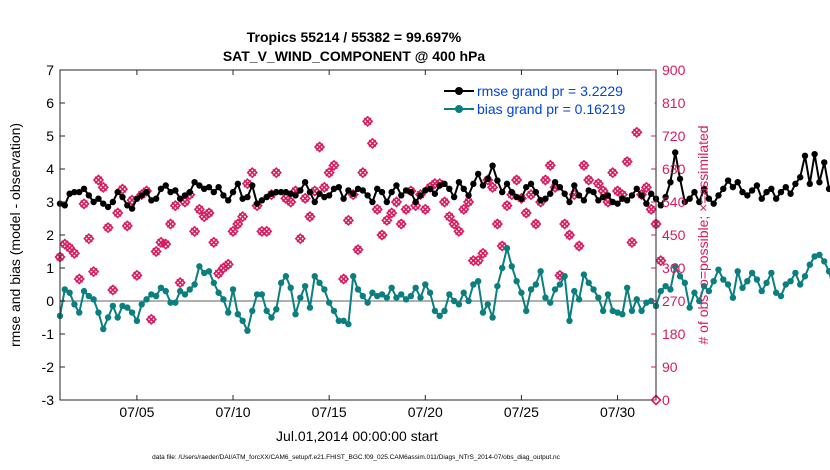 The image size is (830, 470). I want to click on y-right-tick-label: 630, so click(674, 169).